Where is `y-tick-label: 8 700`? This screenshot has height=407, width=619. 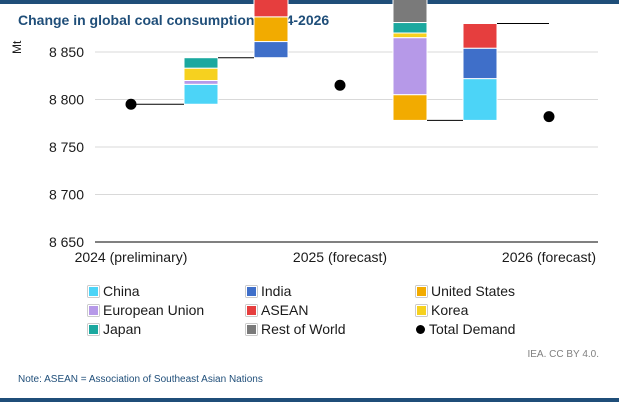 y-tick-label: 8 700 is located at coordinates (66, 195).